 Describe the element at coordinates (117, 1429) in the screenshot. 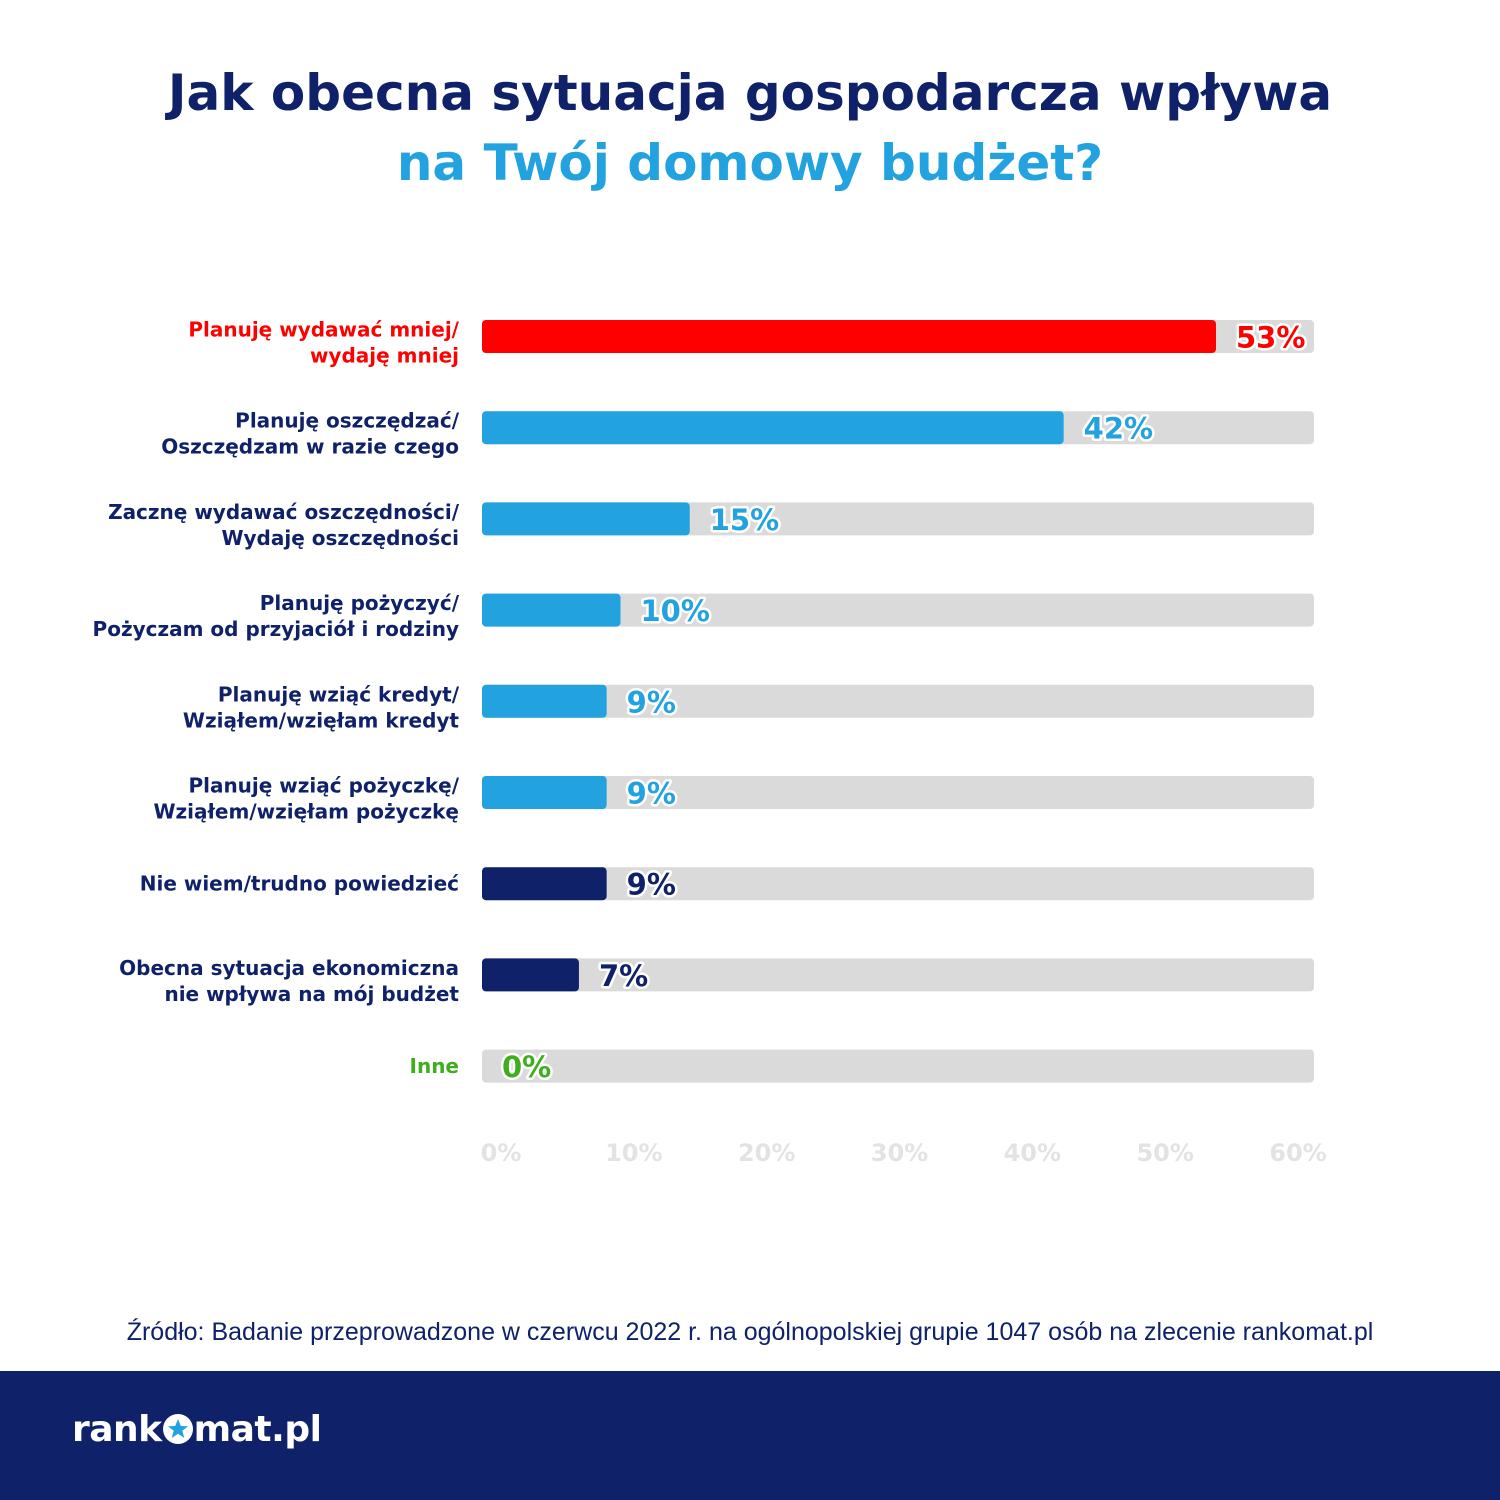

I see `logo-text-start: rank` at that location.